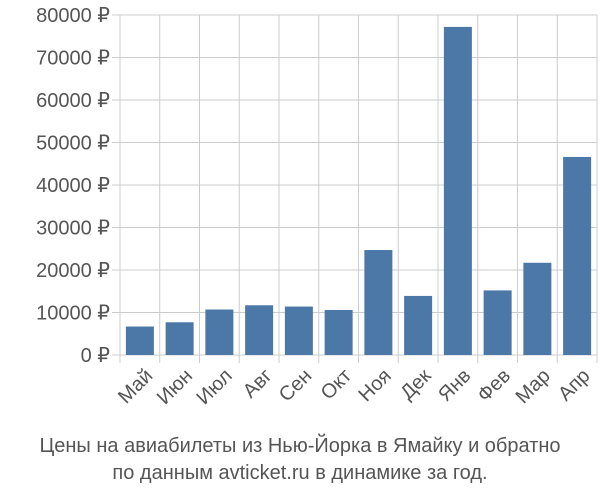  What do you see at coordinates (135, 386) in the screenshot?
I see `x-tick-label: Май` at bounding box center [135, 386].